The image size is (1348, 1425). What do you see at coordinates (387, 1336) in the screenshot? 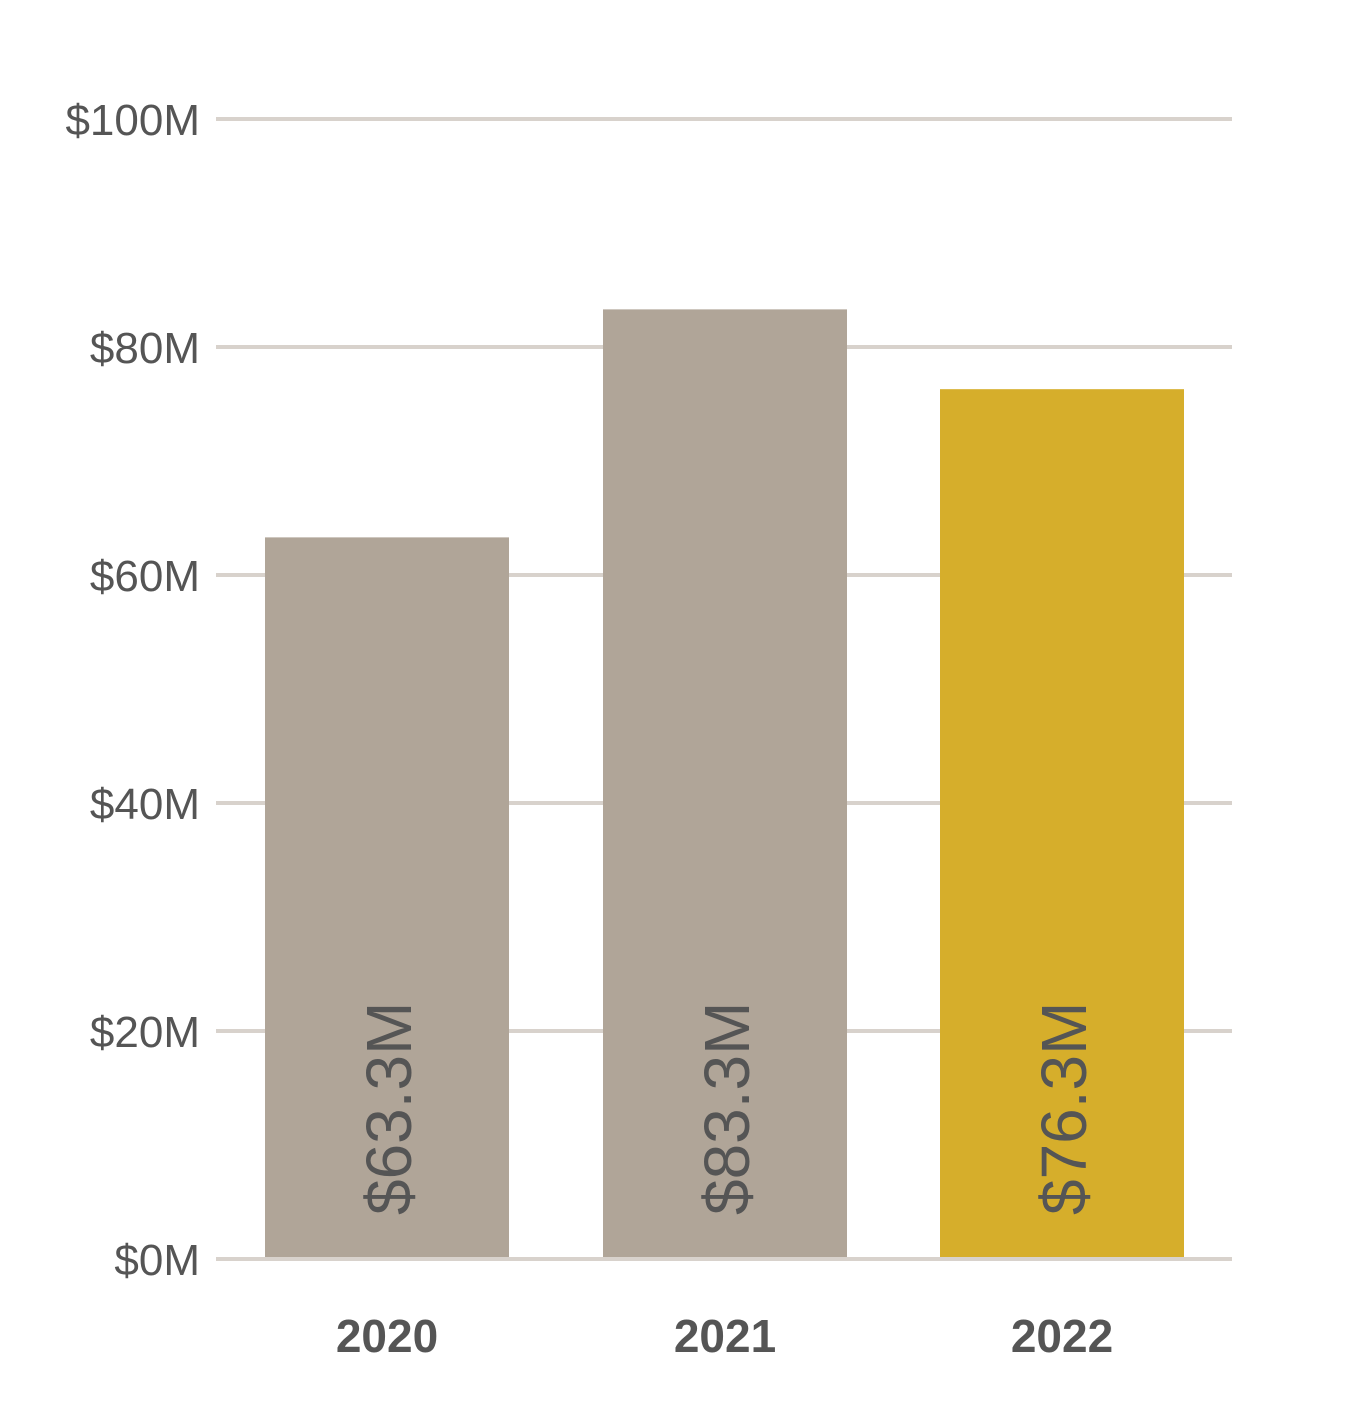
I see `x-category-label: 2020` at bounding box center [387, 1336].